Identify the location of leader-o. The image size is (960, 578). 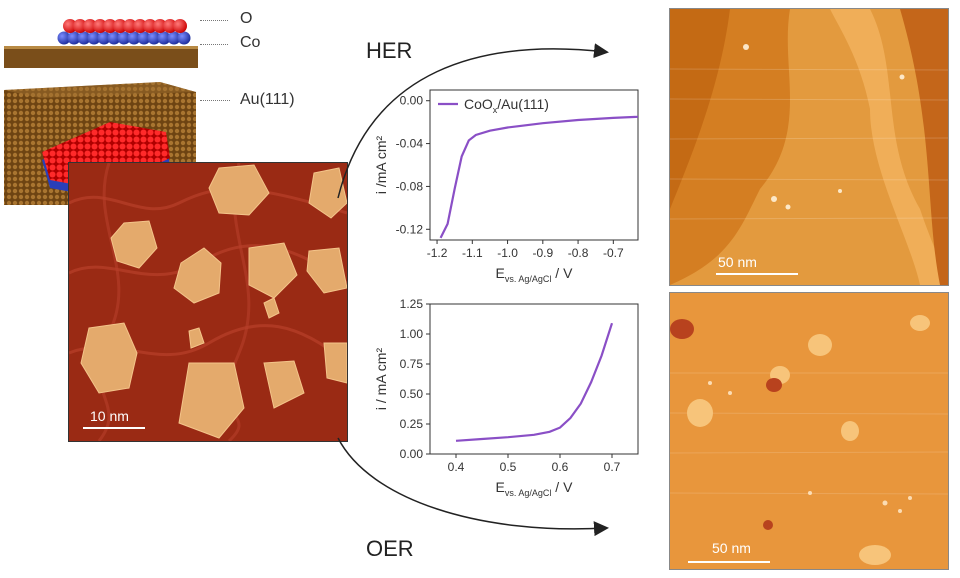
(214, 20).